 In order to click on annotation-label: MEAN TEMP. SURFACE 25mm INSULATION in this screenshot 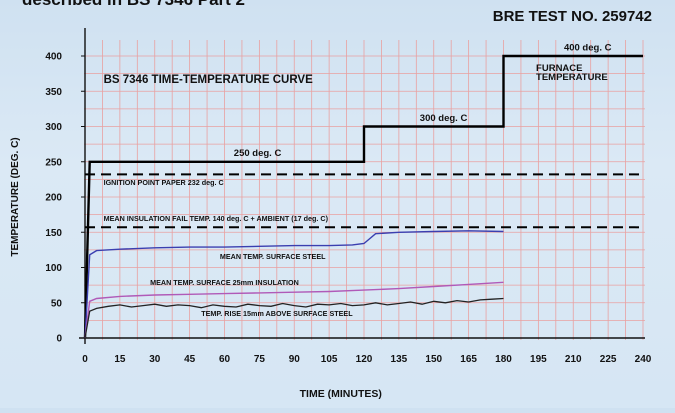, I will do `click(224, 282)`.